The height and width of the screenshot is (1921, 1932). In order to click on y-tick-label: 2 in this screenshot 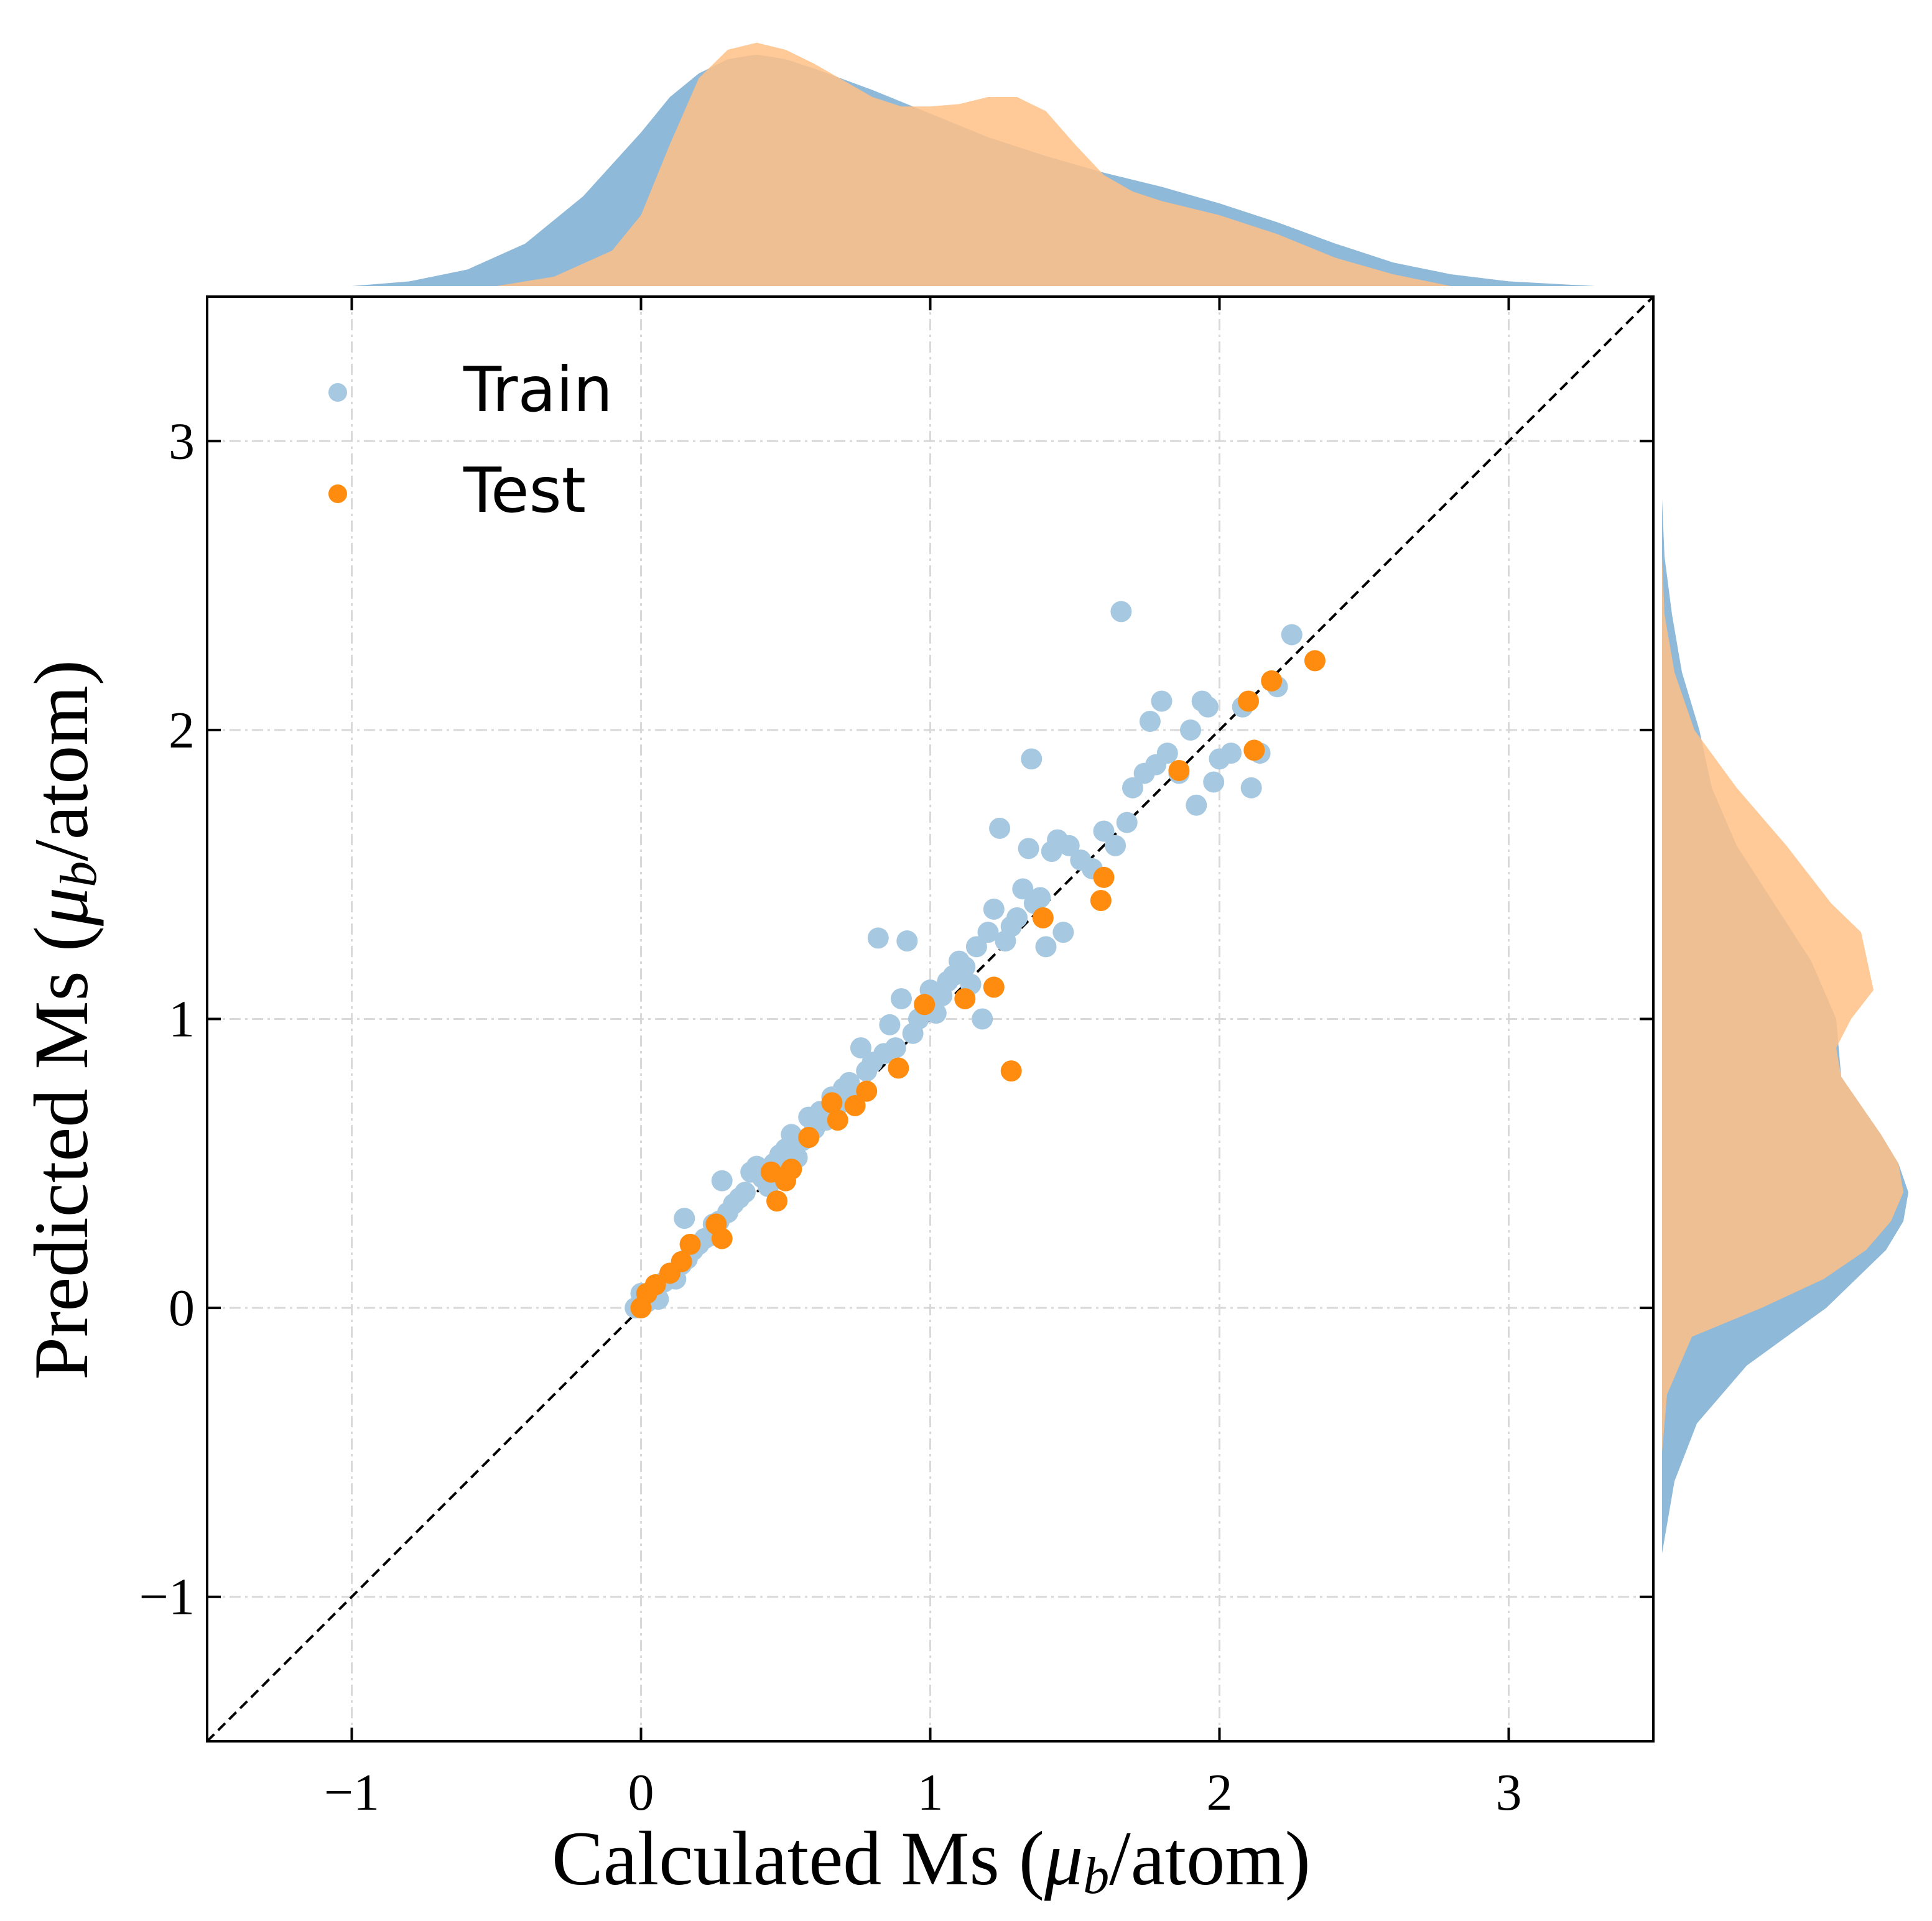, I will do `click(182, 730)`.